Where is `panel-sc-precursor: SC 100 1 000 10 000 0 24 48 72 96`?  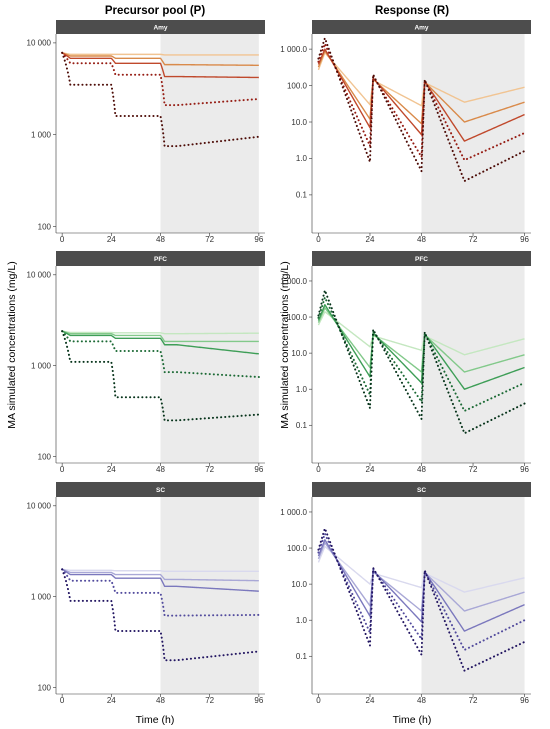 panel-sc-precursor: SC 100 1 000 10 000 0 24 48 72 96 is located at coordinates (146, 593).